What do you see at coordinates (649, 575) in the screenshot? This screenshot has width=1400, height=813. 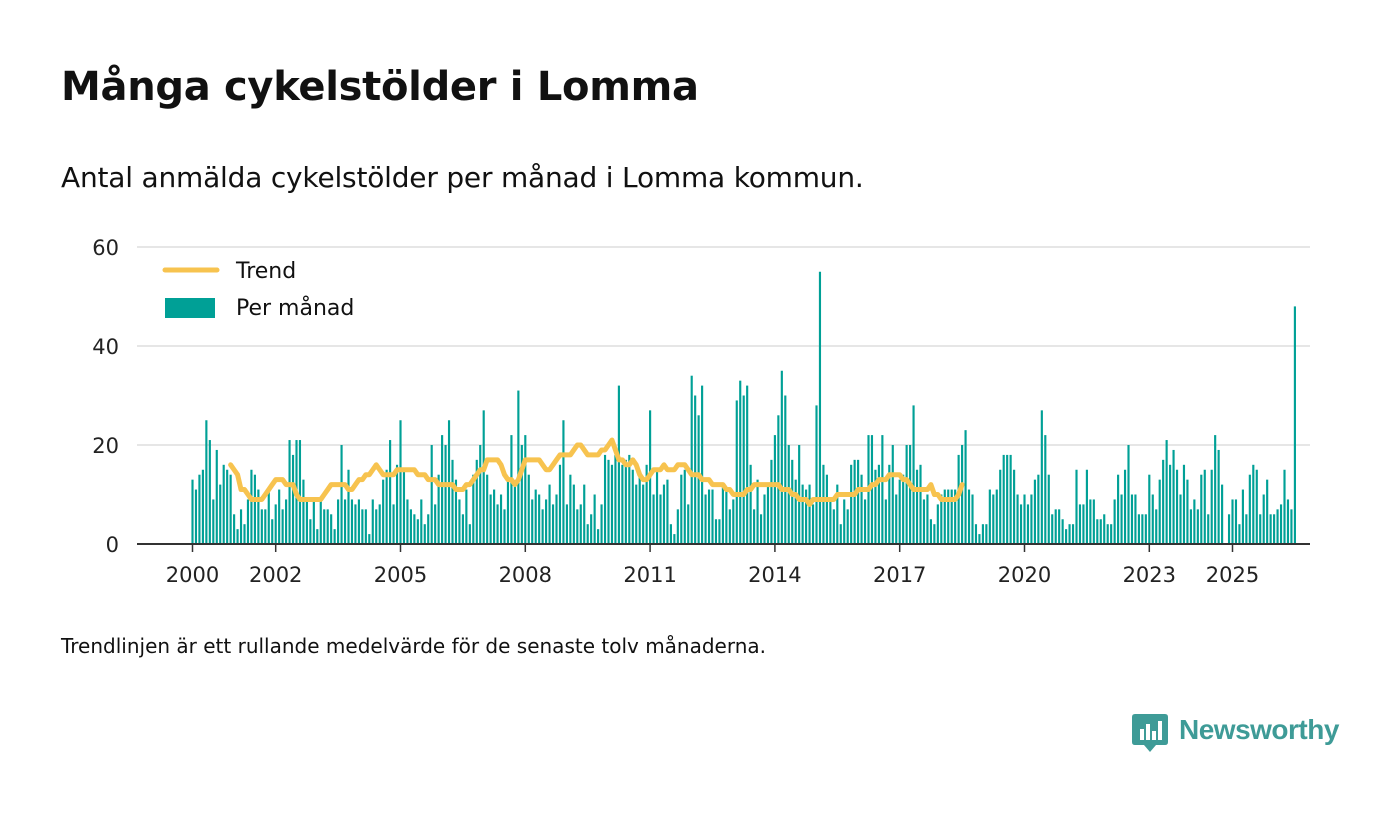 I see `x-tick-label: 2011` at bounding box center [649, 575].